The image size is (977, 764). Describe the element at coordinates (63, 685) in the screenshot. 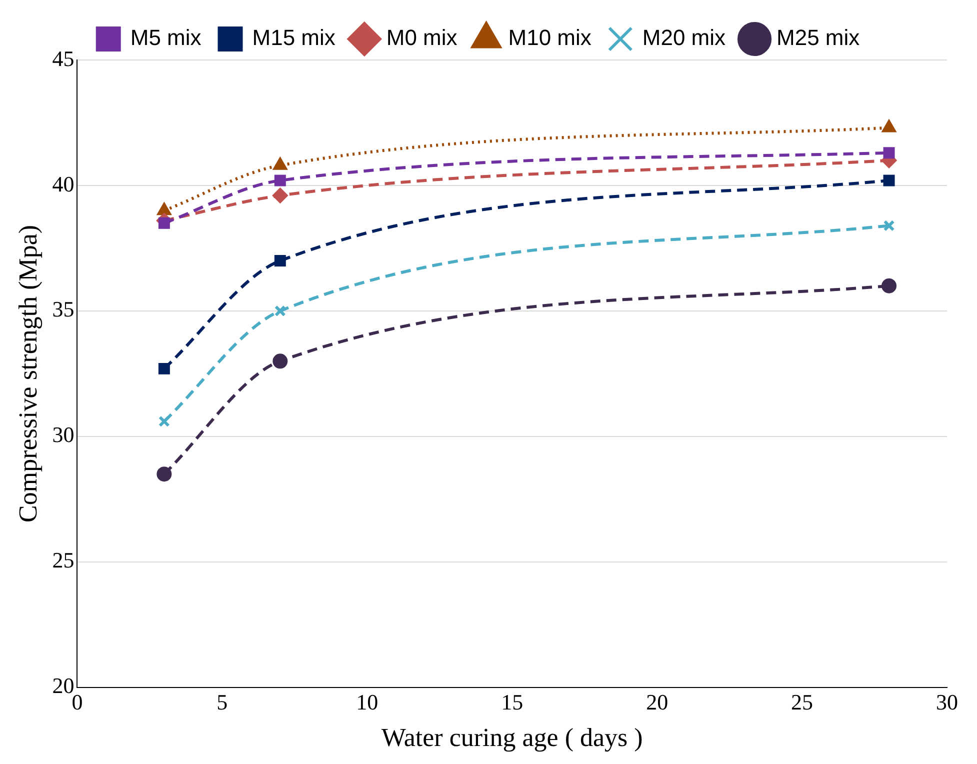

I see `y-tick-label: 20` at that location.